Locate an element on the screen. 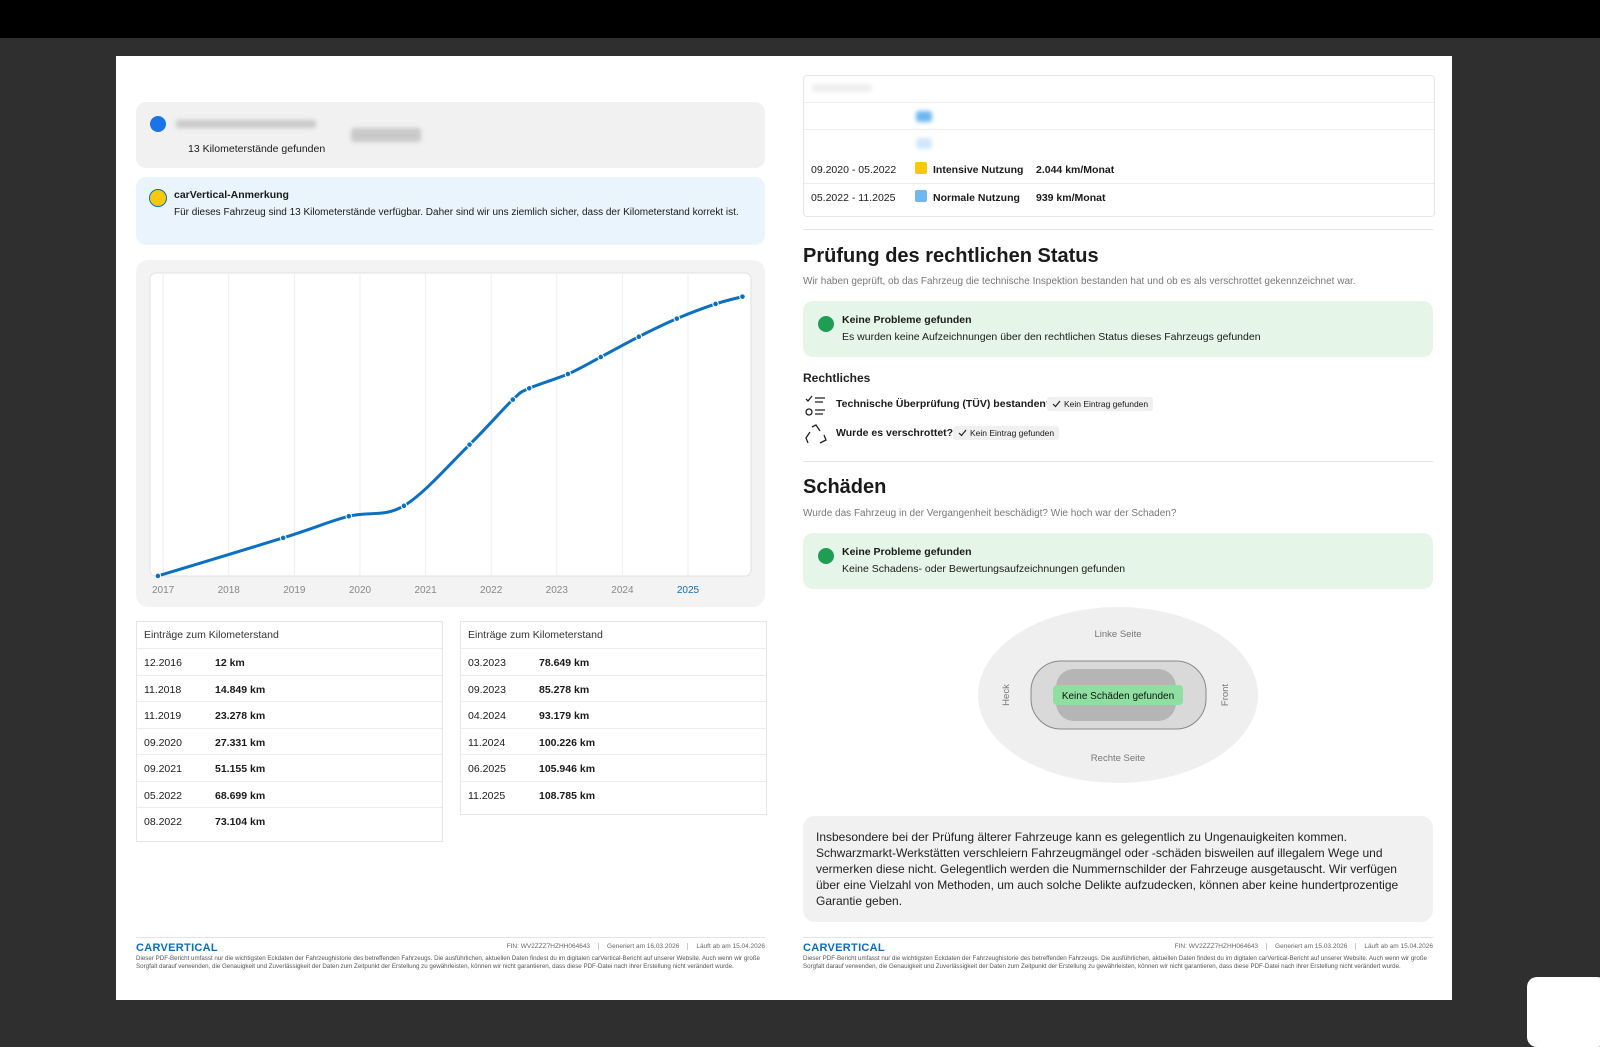  usage-value: 939 km/Monat is located at coordinates (1071, 198).